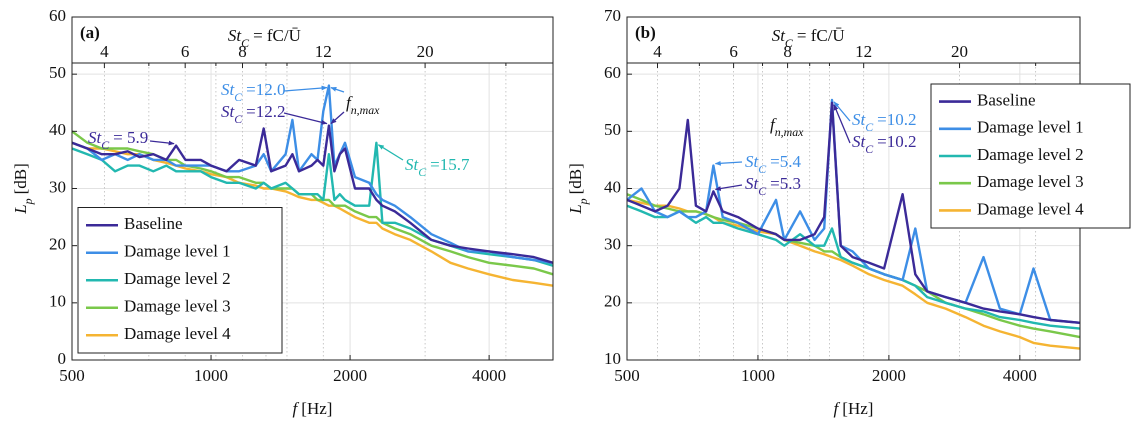  What do you see at coordinates (235, 35) in the screenshot?
I see `x2-axis-label-part: St` at bounding box center [235, 35].